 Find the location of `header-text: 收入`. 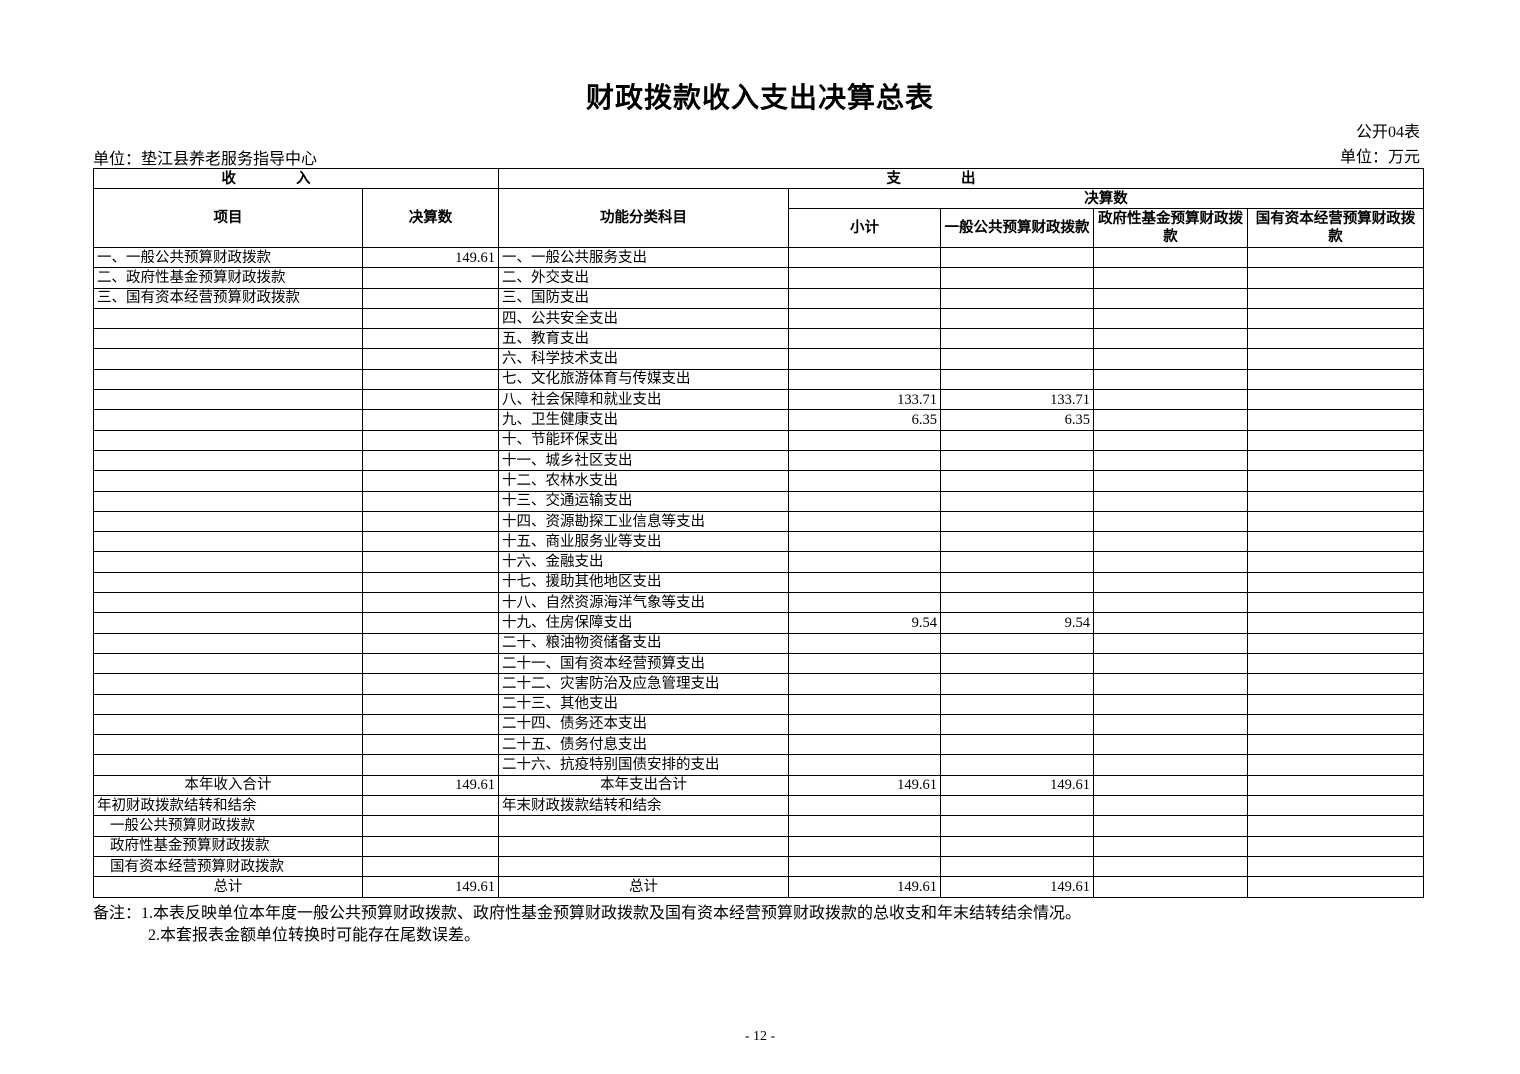

header-text: 收入 is located at coordinates (296, 178).